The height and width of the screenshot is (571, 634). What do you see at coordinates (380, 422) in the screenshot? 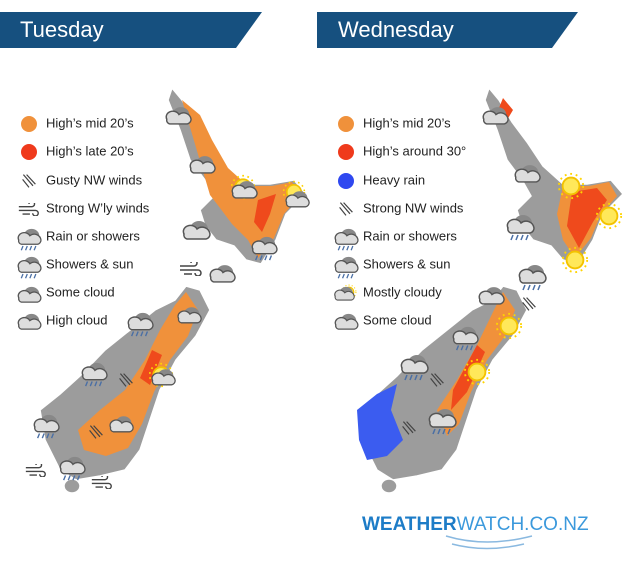
I see `heavy-rain-area` at bounding box center [380, 422].